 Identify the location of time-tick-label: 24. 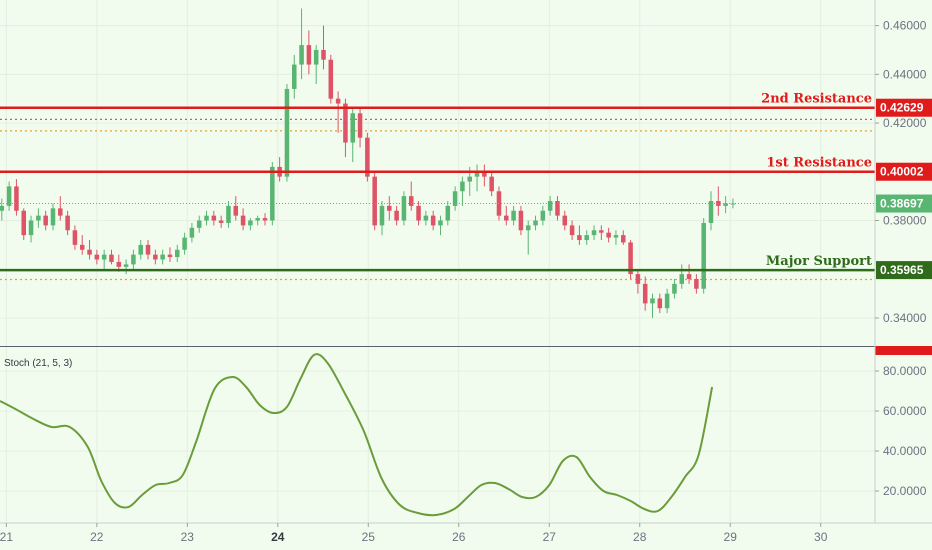
(278, 537).